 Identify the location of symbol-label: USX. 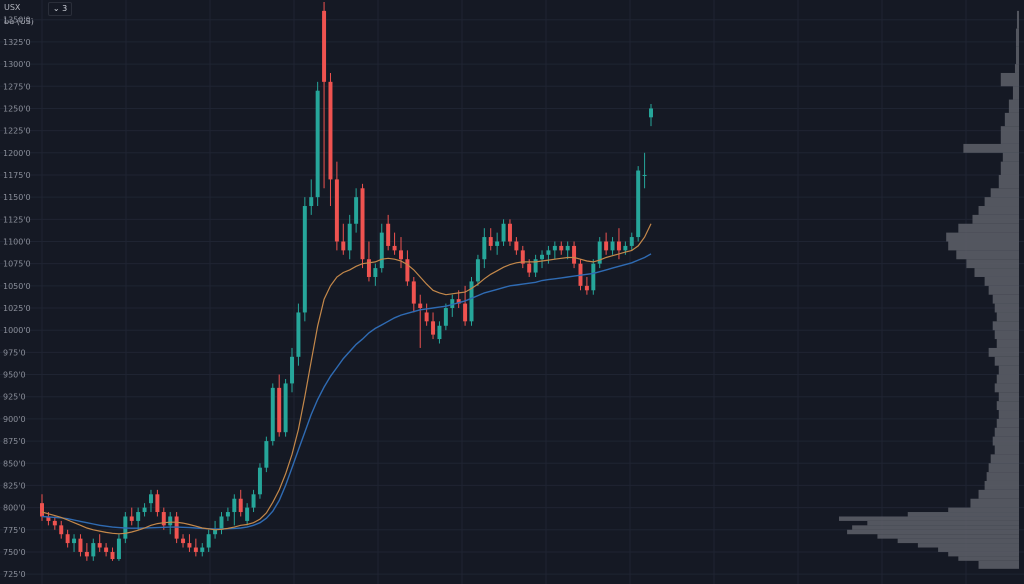
(12, 7).